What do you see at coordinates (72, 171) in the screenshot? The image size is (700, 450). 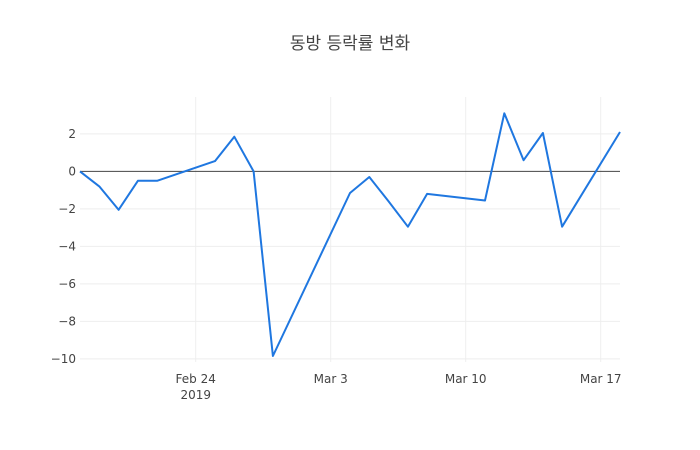 I see `y-tick-label: 0` at bounding box center [72, 171].